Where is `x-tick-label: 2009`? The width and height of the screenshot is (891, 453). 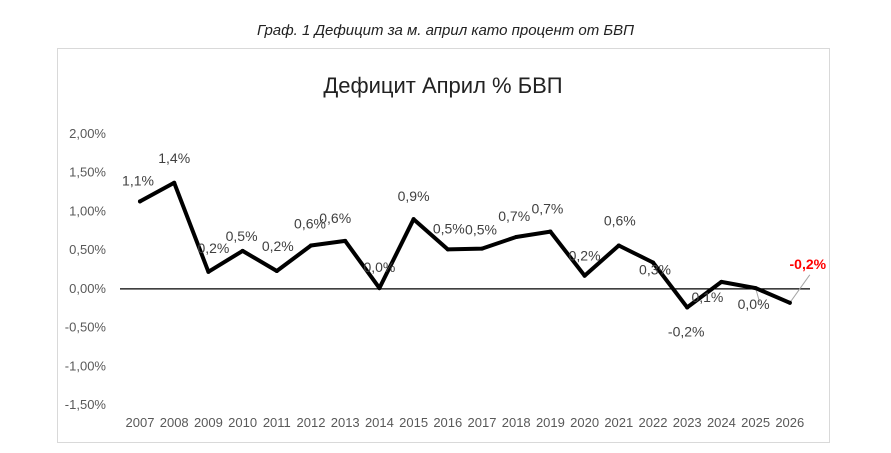 x-tick-label: 2009 is located at coordinates (208, 422).